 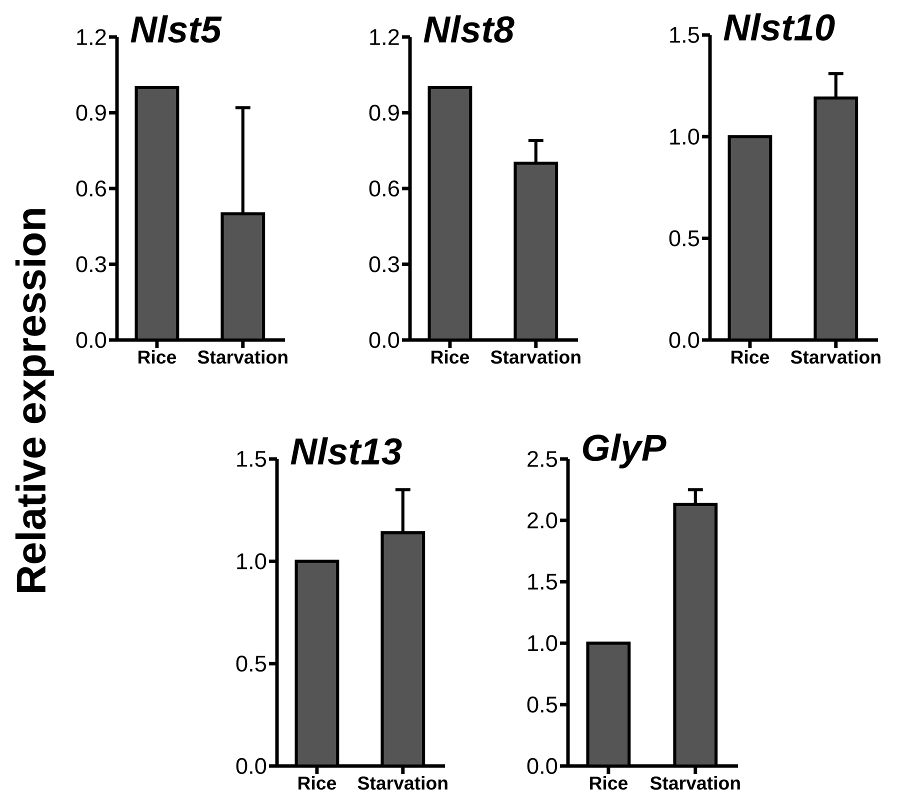 I want to click on chart-title: Nlst13, so click(x=346, y=451).